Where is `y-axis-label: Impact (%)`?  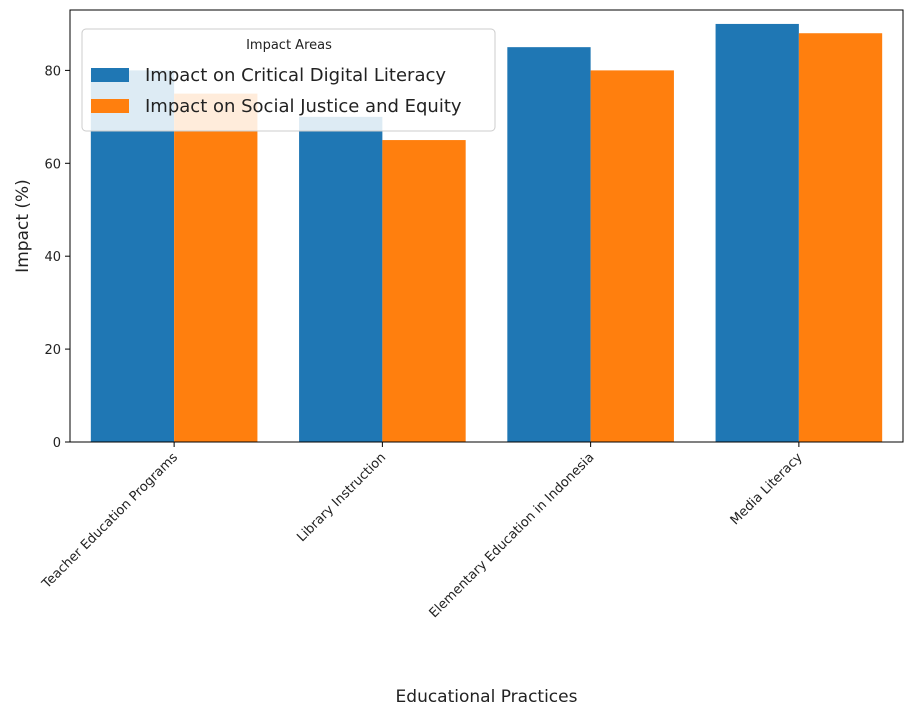 y-axis-label: Impact (%) is located at coordinates (23, 226).